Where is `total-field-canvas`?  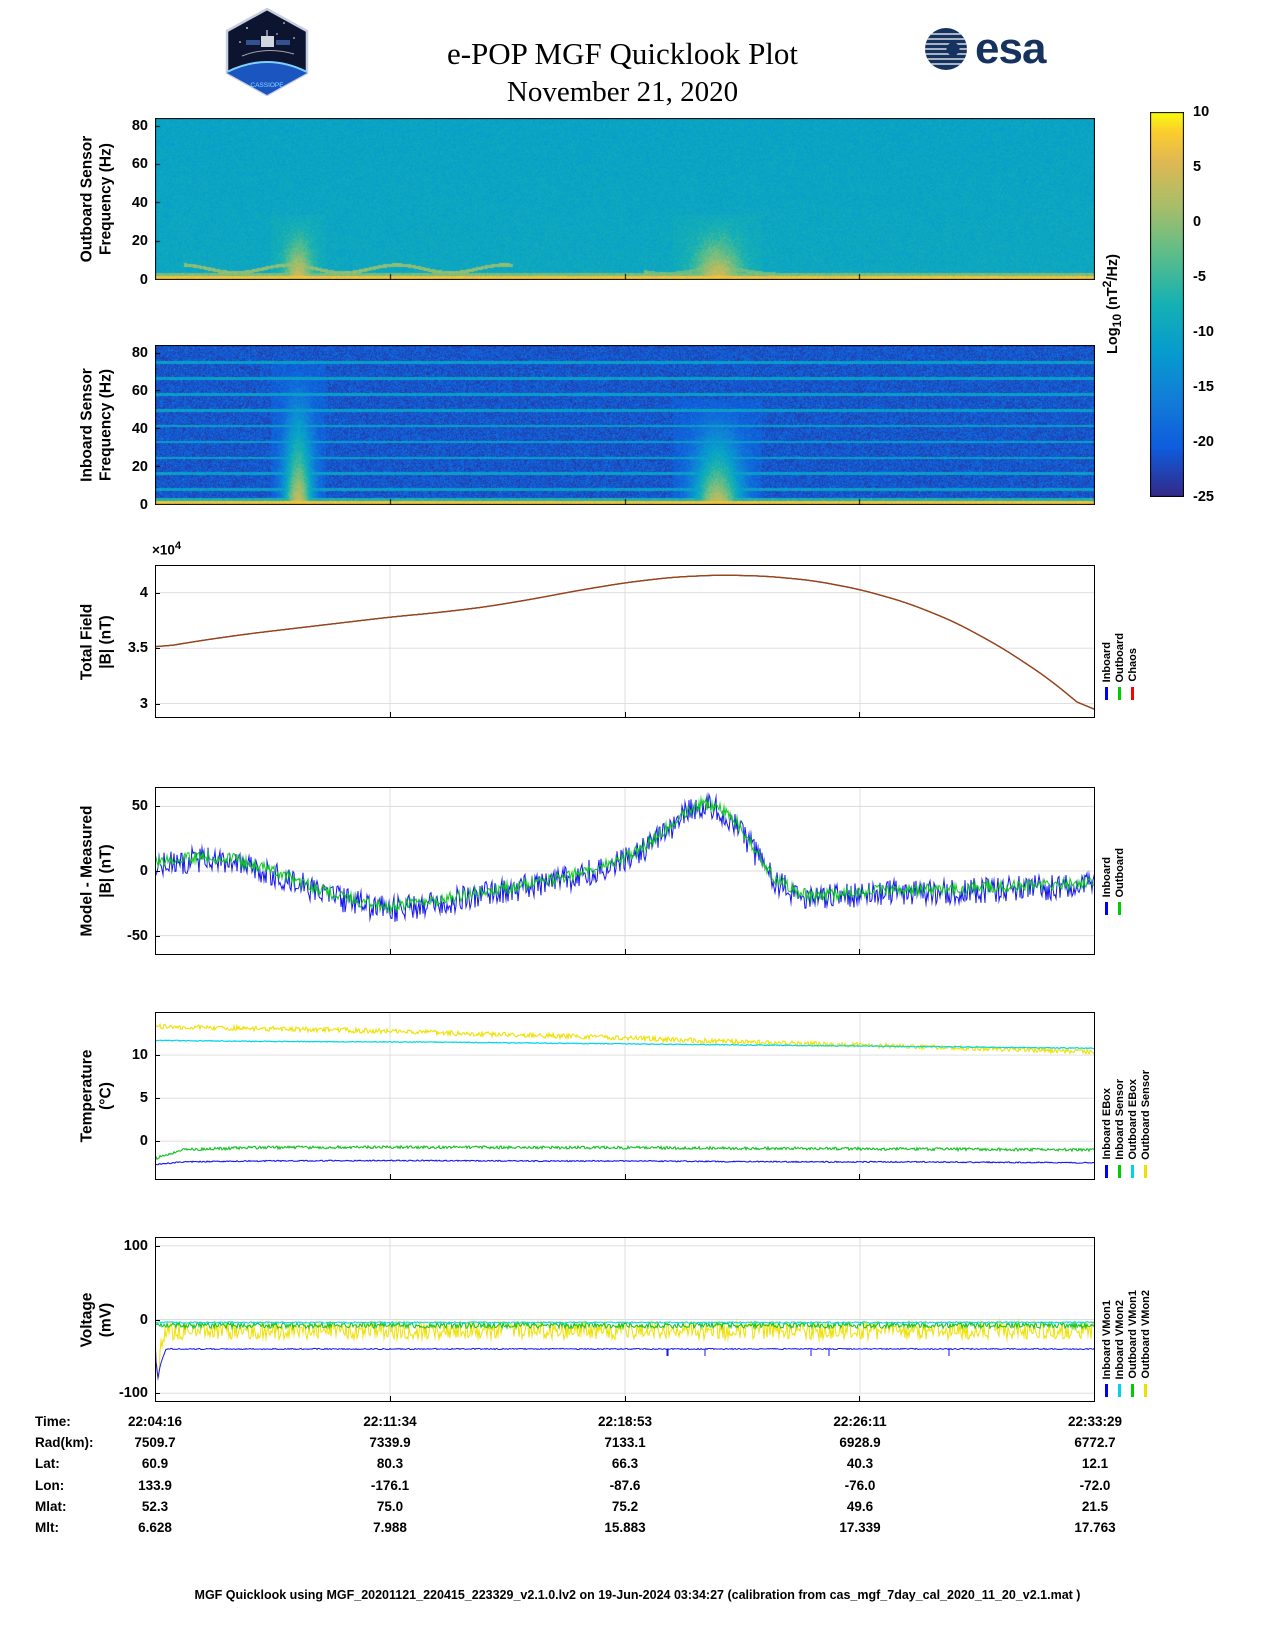 total-field-canvas is located at coordinates (625, 641).